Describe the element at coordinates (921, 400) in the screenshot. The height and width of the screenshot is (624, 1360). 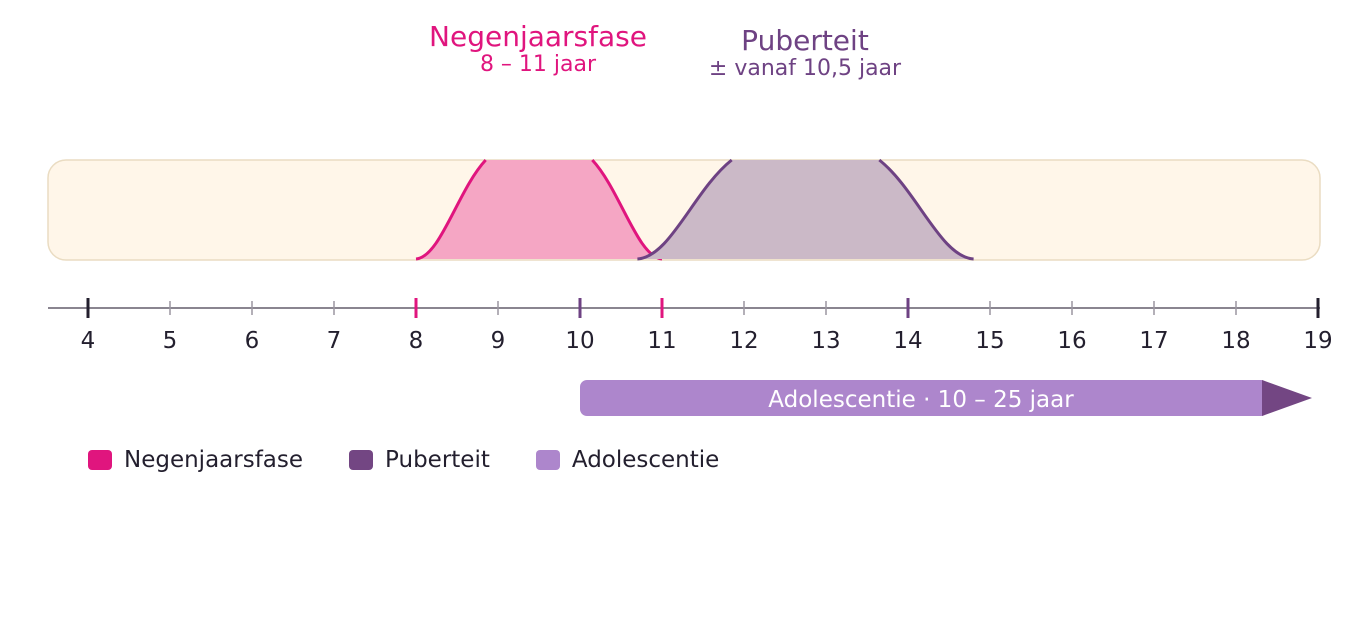
I see `adolescentie-label: Adolescentie · 10 – 25 jaar` at that location.